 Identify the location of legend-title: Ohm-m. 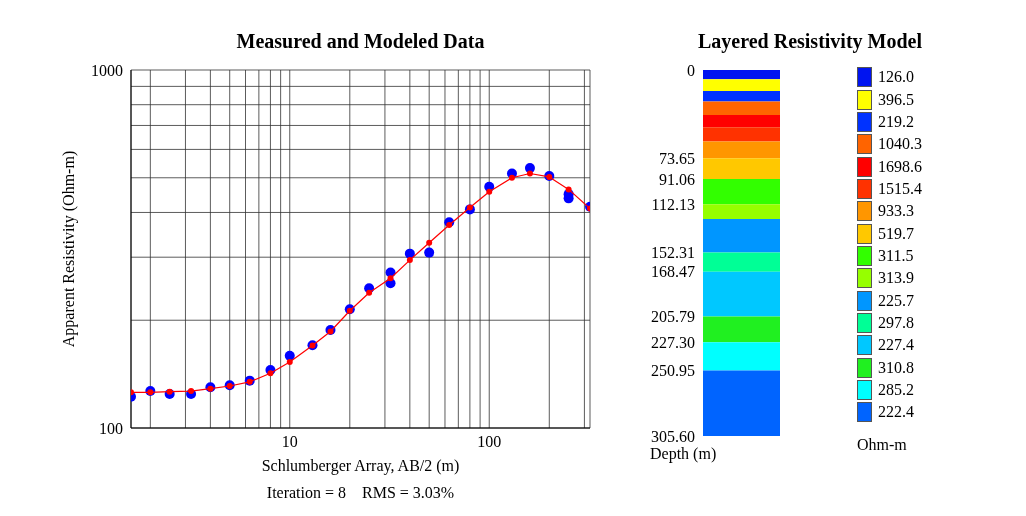
(882, 444).